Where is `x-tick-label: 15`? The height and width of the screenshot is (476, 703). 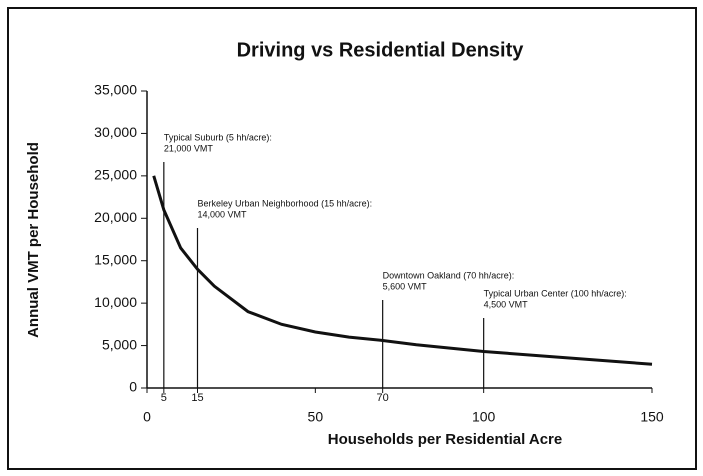 x-tick-label: 15 is located at coordinates (197, 398).